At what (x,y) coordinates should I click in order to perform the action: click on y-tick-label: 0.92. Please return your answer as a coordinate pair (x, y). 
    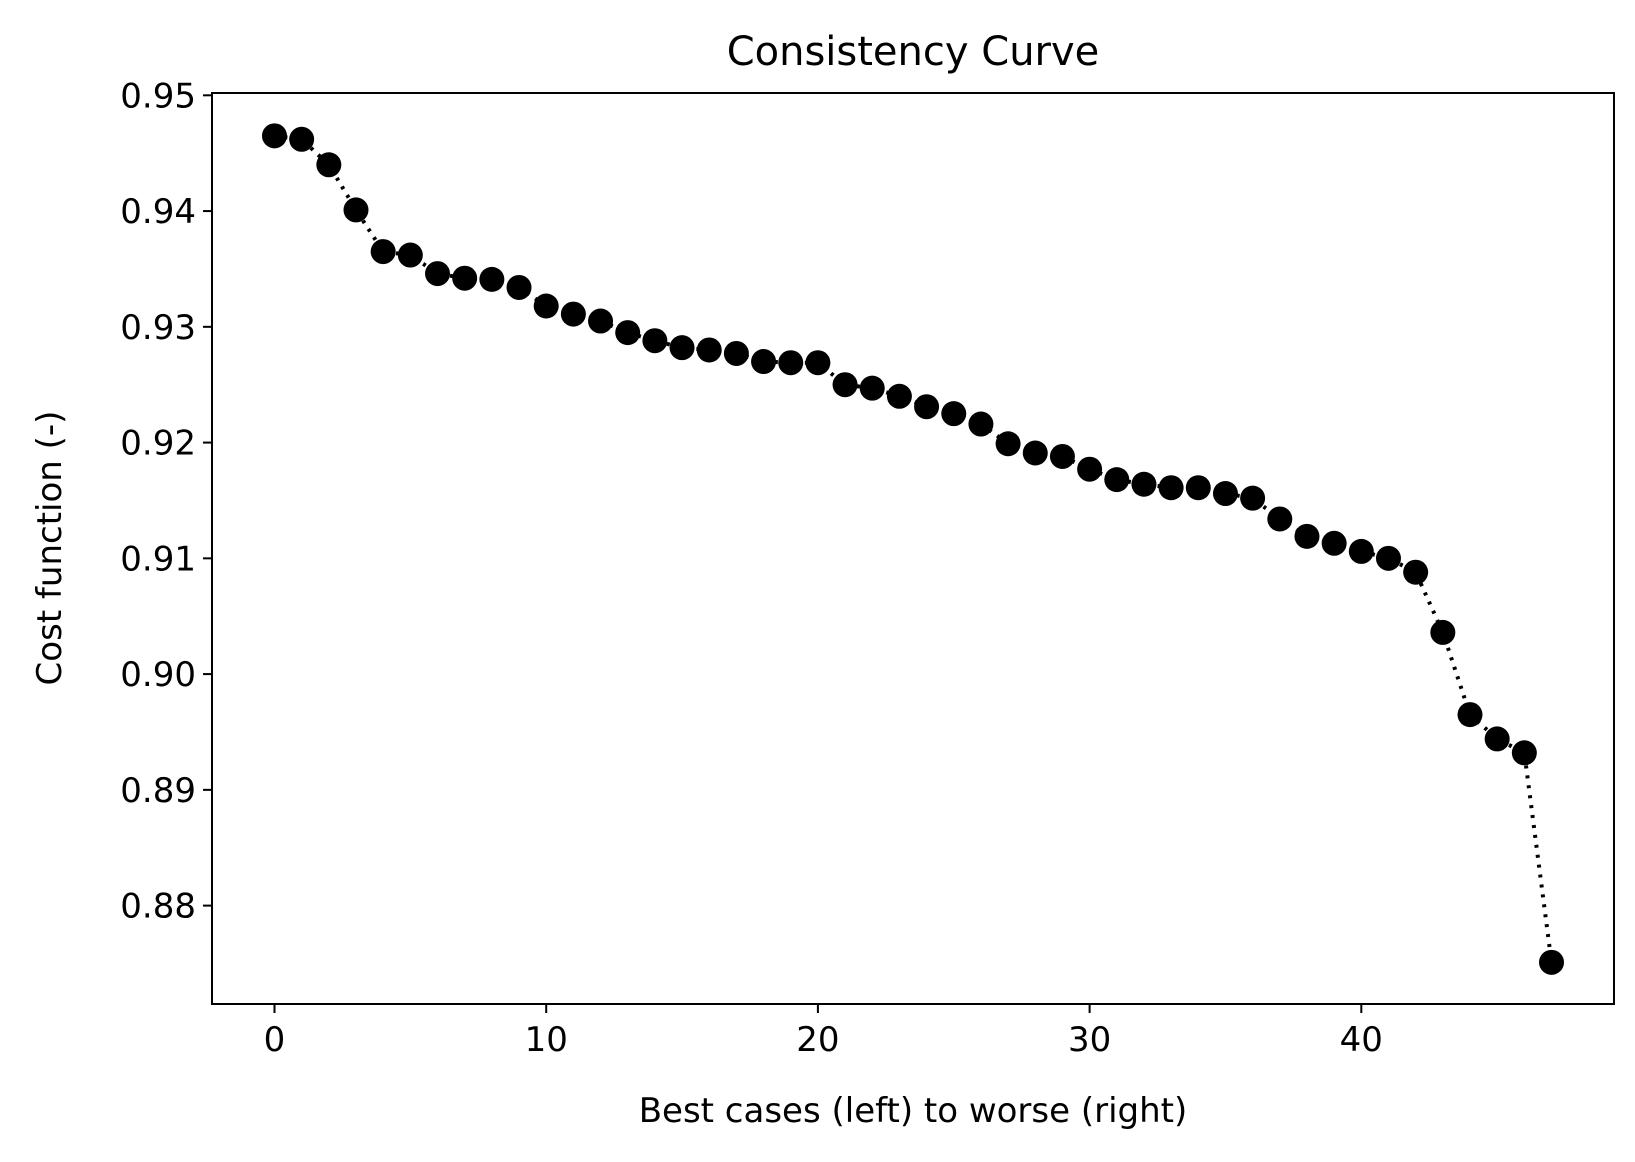
    Looking at the image, I should click on (158, 444).